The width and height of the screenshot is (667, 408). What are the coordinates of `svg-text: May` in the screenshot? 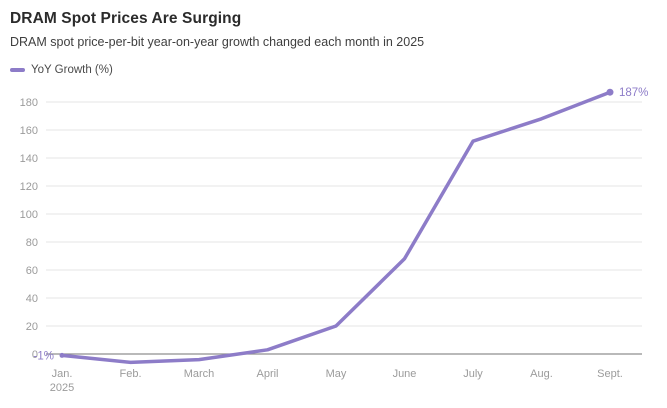 It's located at (336, 374).